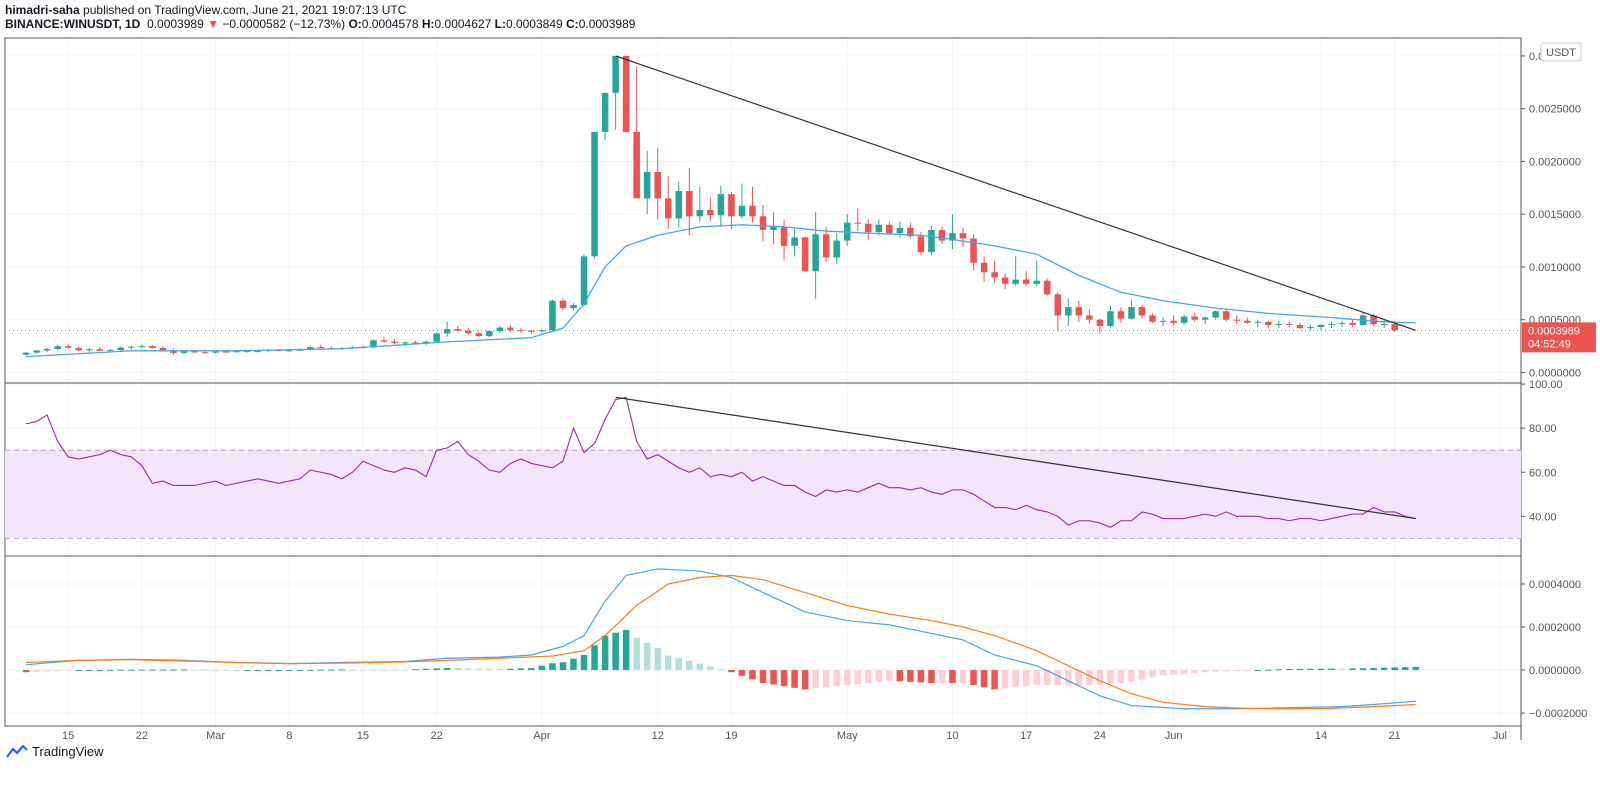  What do you see at coordinates (68, 751) in the screenshot?
I see `brand-name: TradingView` at bounding box center [68, 751].